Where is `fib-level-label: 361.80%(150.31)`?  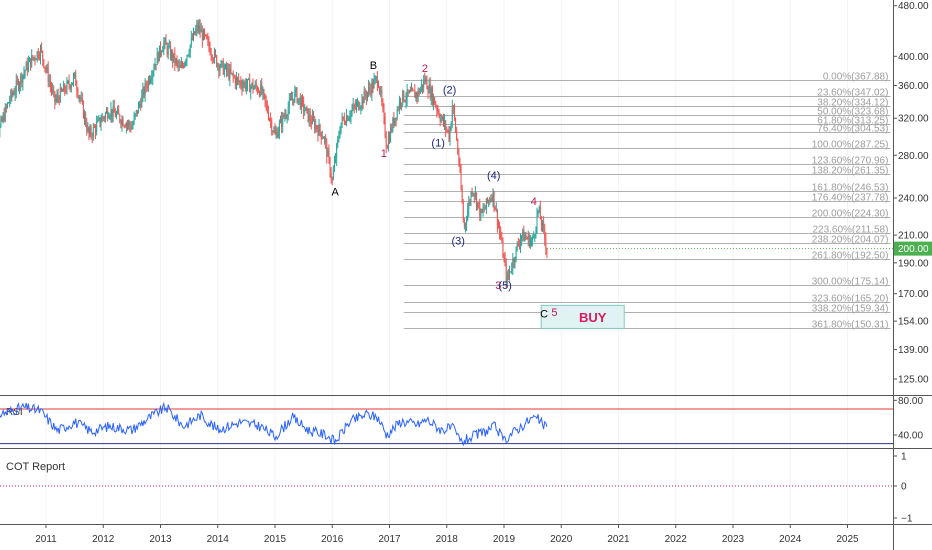 fib-level-label: 361.80%(150.31) is located at coordinates (850, 325).